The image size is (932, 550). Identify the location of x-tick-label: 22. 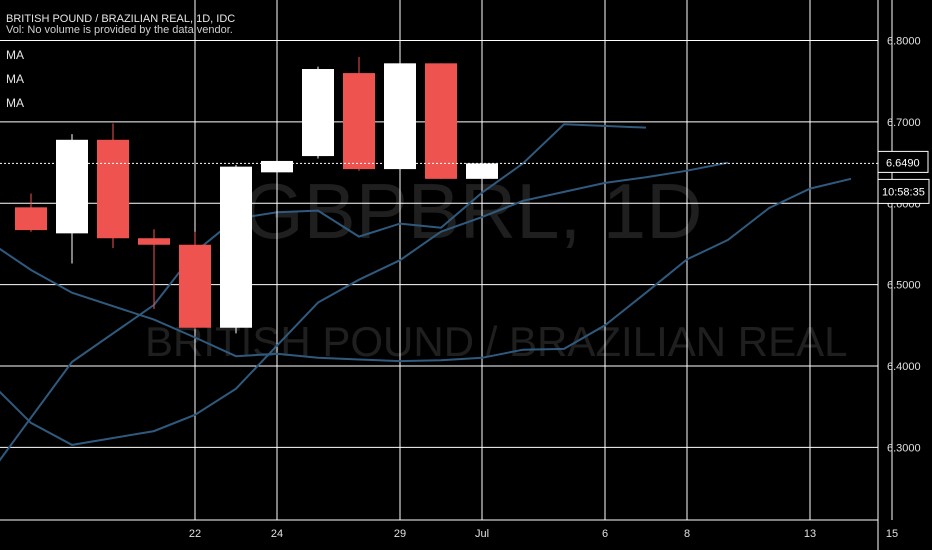
(195, 534).